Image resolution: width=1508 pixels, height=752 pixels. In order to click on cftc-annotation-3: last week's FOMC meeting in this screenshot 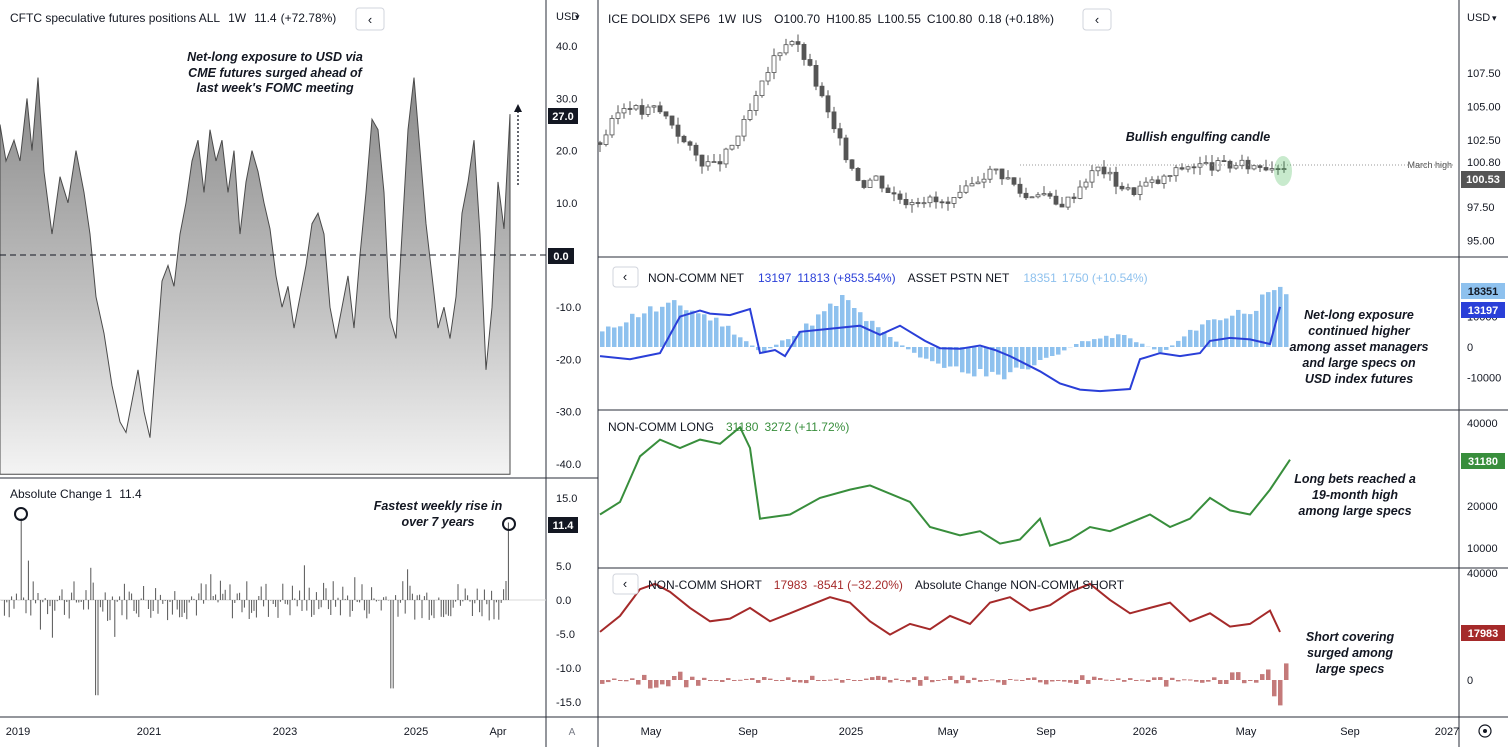, I will do `click(275, 88)`.